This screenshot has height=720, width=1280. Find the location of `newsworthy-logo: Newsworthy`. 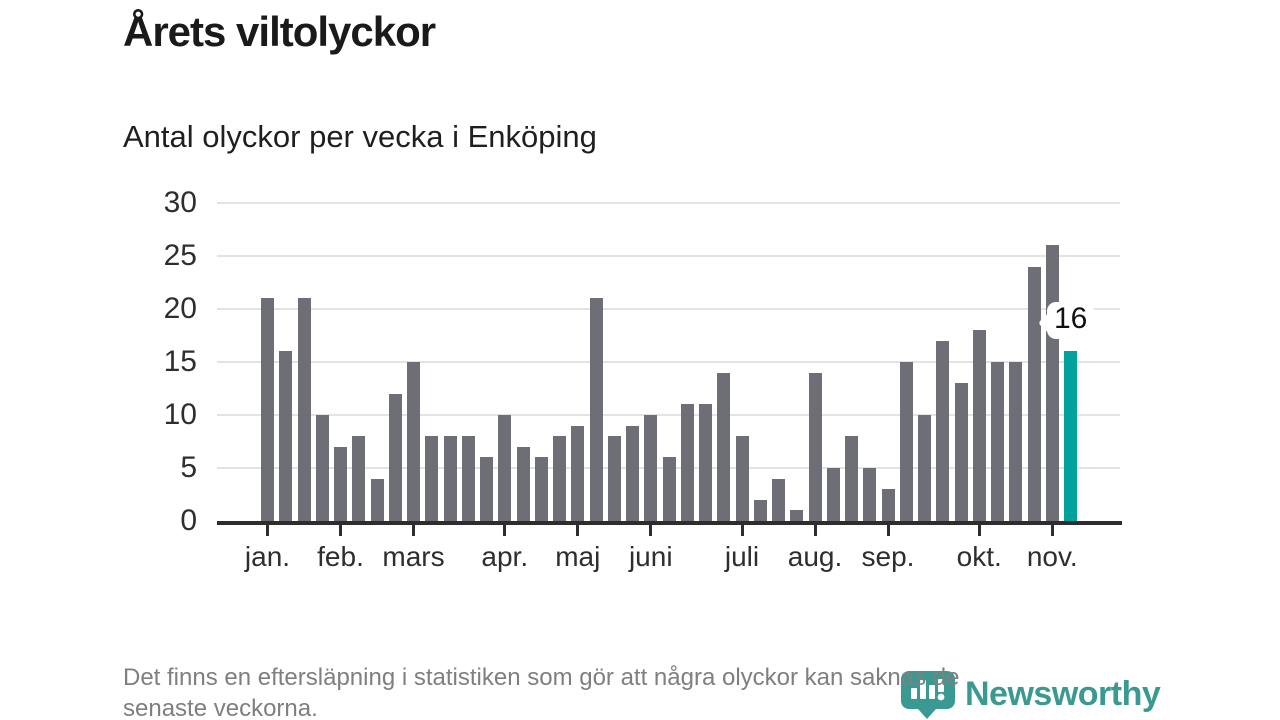

newsworthy-logo: Newsworthy is located at coordinates (1031, 695).